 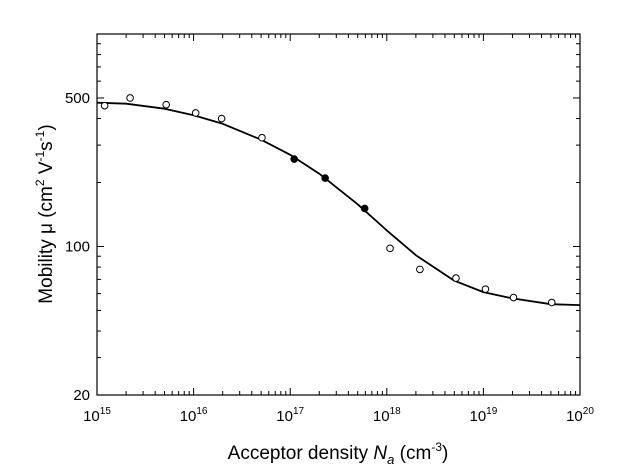 What do you see at coordinates (338, 453) in the screenshot?
I see `x-axis-label: Acceptor density Na (cm-3)` at bounding box center [338, 453].